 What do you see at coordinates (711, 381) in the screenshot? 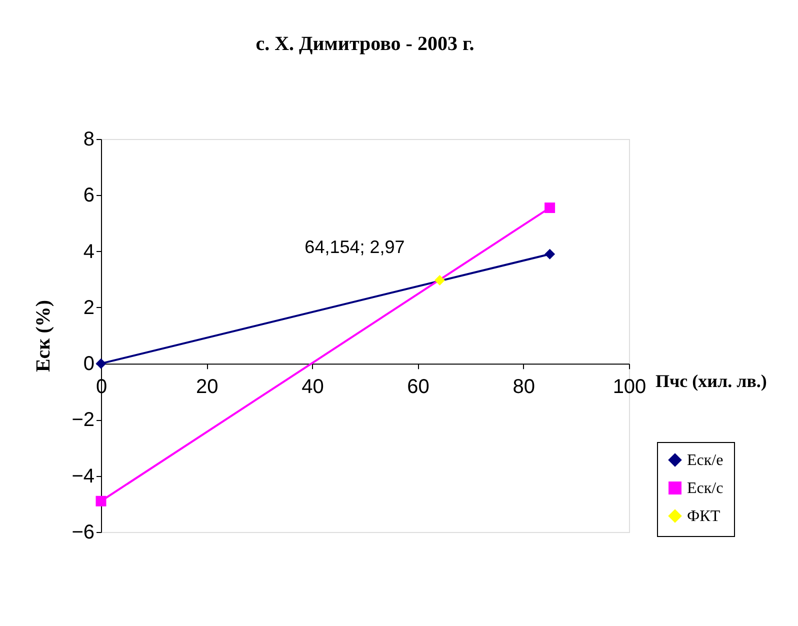
I see `x-axis-title: Пчс (хил. лв.)` at bounding box center [711, 381].